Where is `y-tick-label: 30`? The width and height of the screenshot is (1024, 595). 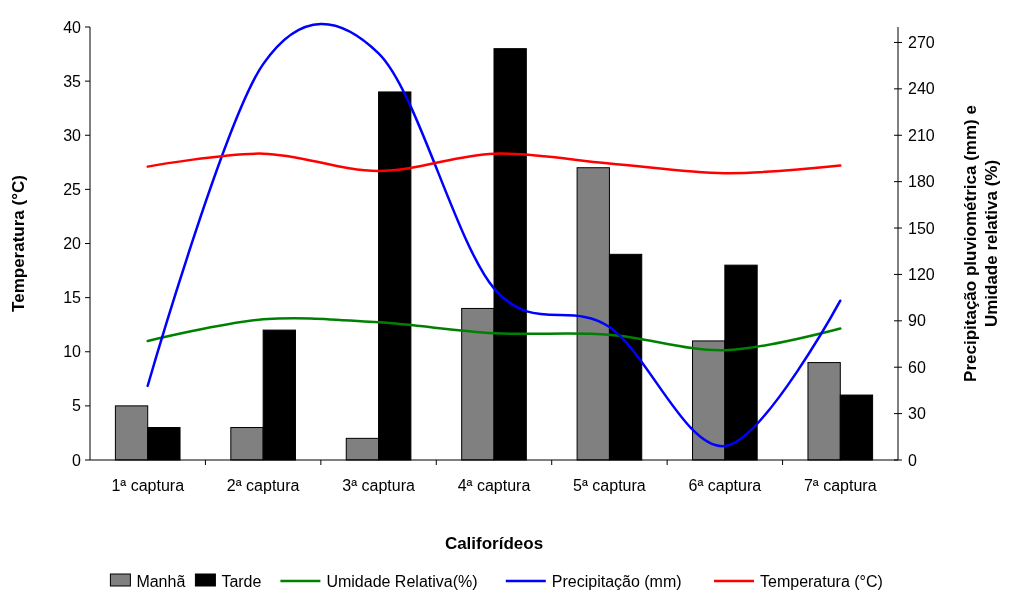 y-tick-label: 30 is located at coordinates (72, 135).